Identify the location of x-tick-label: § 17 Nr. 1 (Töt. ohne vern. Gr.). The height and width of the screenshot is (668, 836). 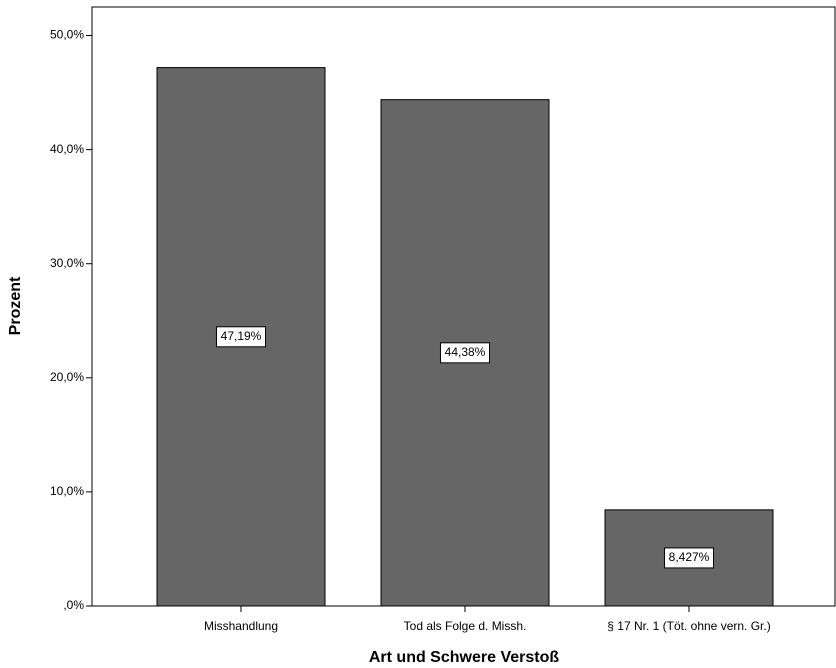
(688, 626).